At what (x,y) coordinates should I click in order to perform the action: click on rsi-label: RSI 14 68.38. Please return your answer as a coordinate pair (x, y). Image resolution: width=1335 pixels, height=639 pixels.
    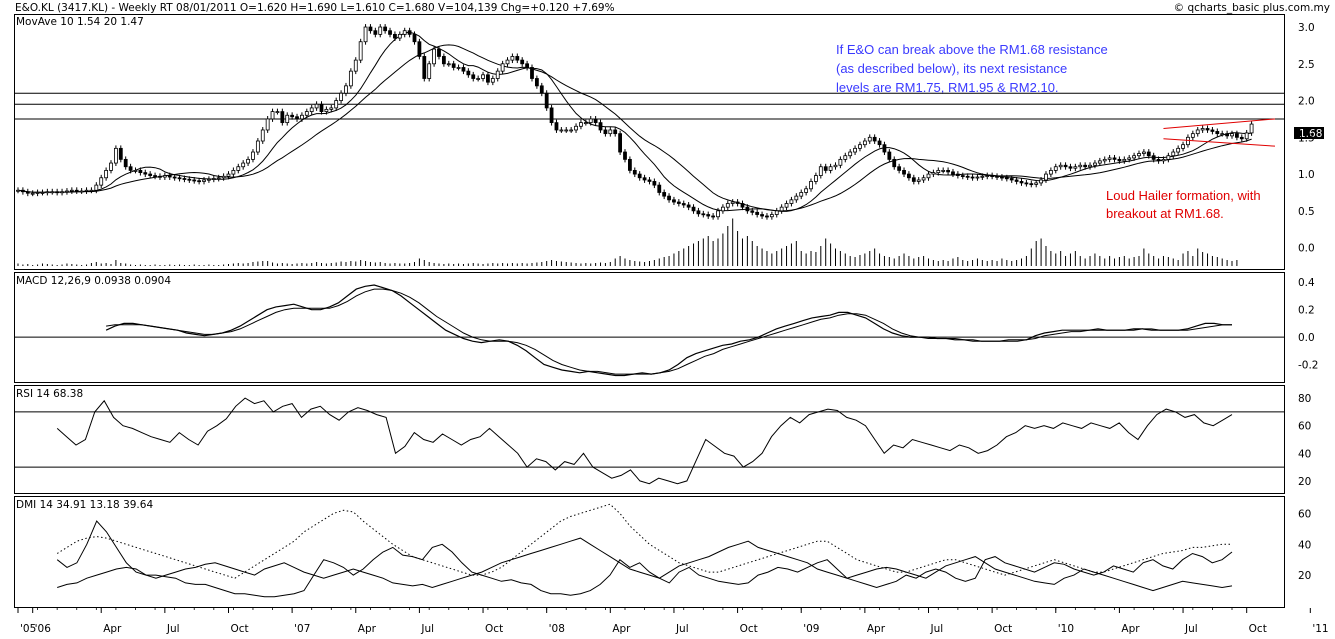
    Looking at the image, I should click on (49, 394).